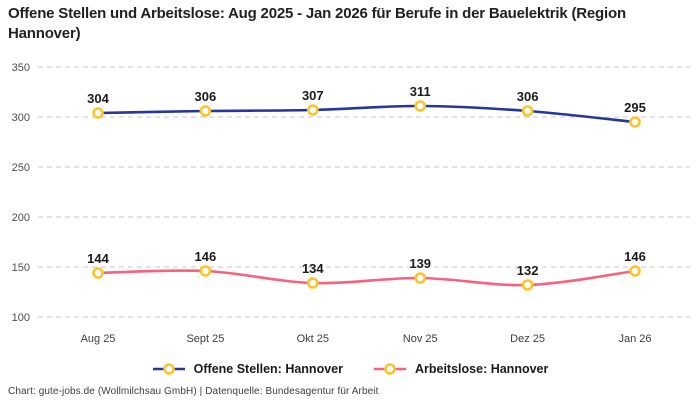 This screenshot has height=400, width=700. Describe the element at coordinates (21, 318) in the screenshot. I see `y-axis-tick-100: 100` at that location.